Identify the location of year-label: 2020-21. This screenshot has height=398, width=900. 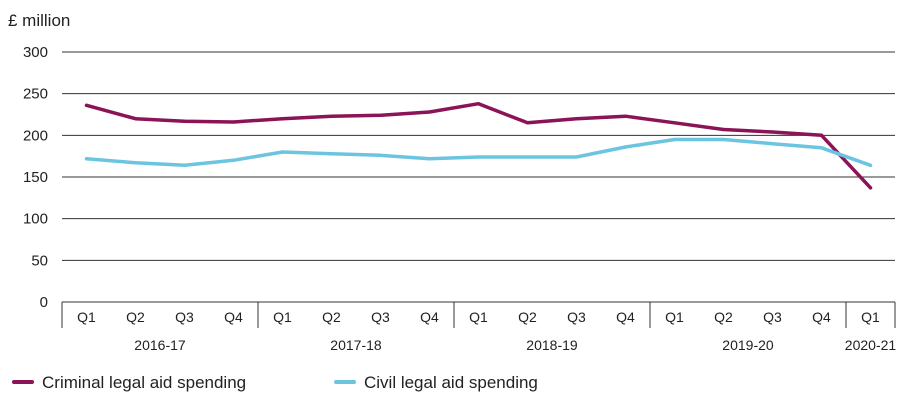
(871, 345).